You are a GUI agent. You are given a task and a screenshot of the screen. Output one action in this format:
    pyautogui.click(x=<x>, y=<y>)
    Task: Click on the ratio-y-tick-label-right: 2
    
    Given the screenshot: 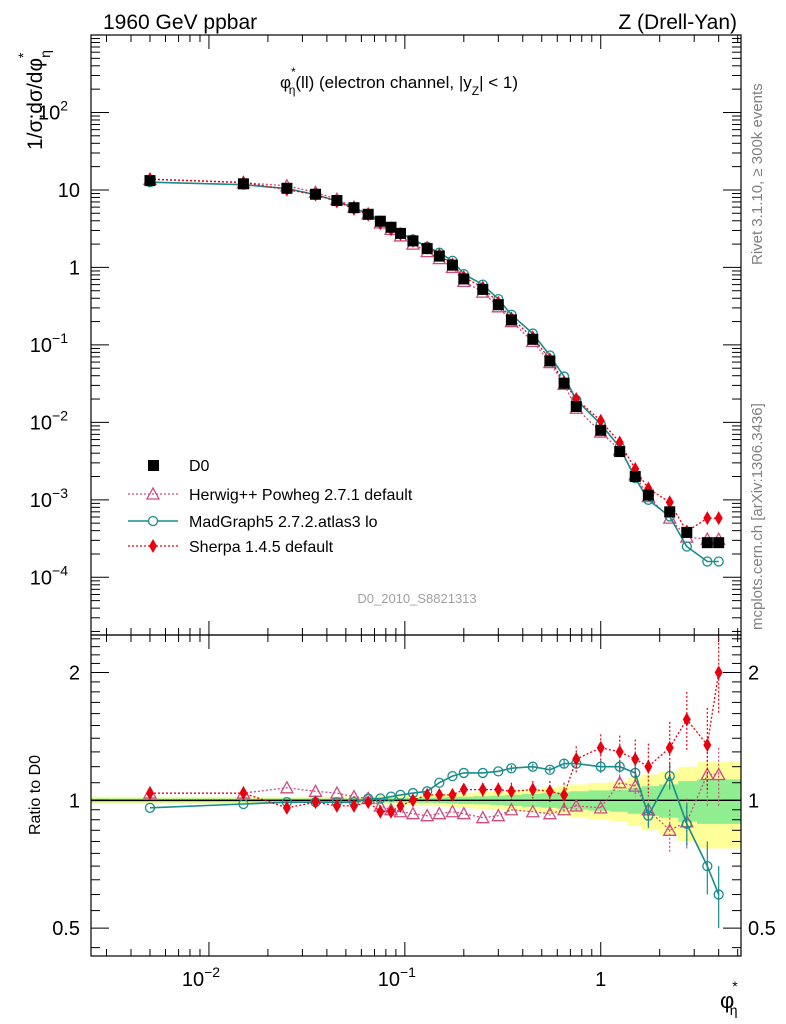 What is the action you would take?
    pyautogui.click(x=753, y=673)
    